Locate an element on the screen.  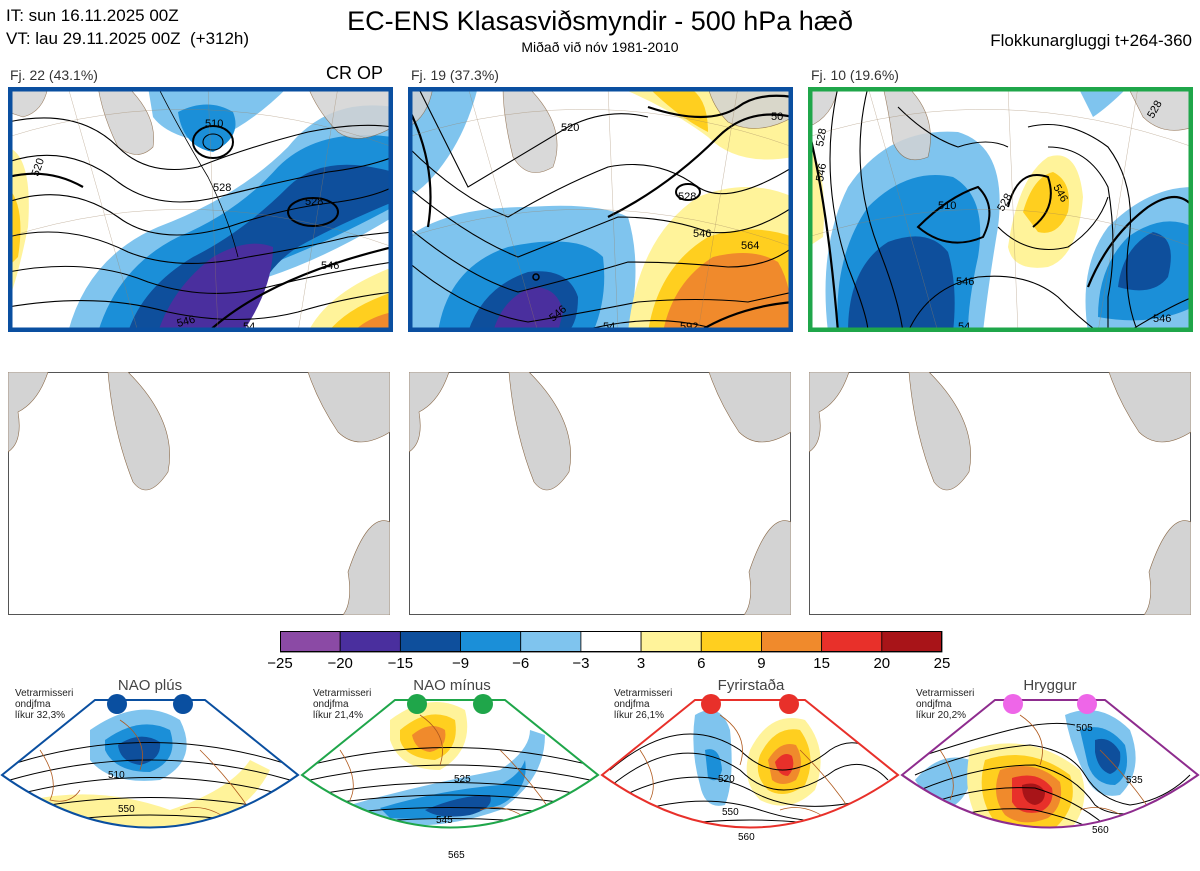
cluster-map-2: 520 528 546 564 546 54 592 50 is located at coordinates (600, 209).